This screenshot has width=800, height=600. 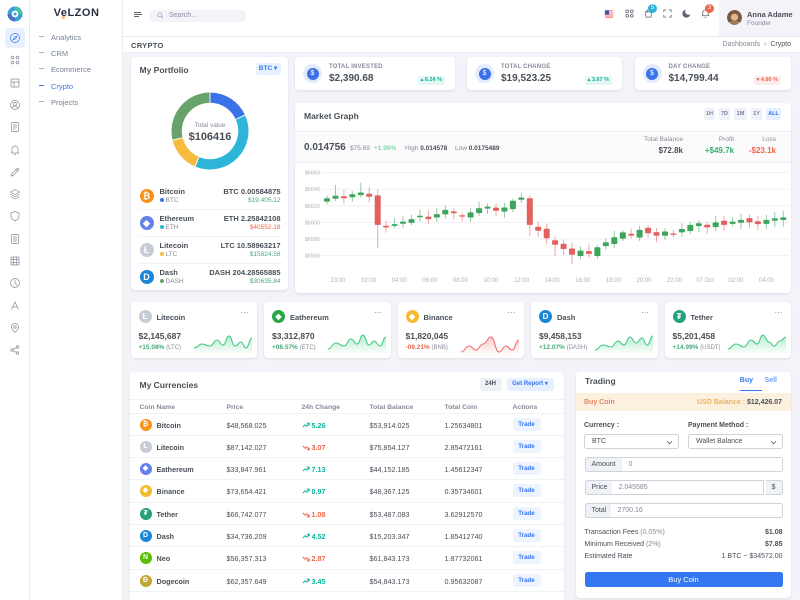 I want to click on svg-text: $6560, so click(x=312, y=257).